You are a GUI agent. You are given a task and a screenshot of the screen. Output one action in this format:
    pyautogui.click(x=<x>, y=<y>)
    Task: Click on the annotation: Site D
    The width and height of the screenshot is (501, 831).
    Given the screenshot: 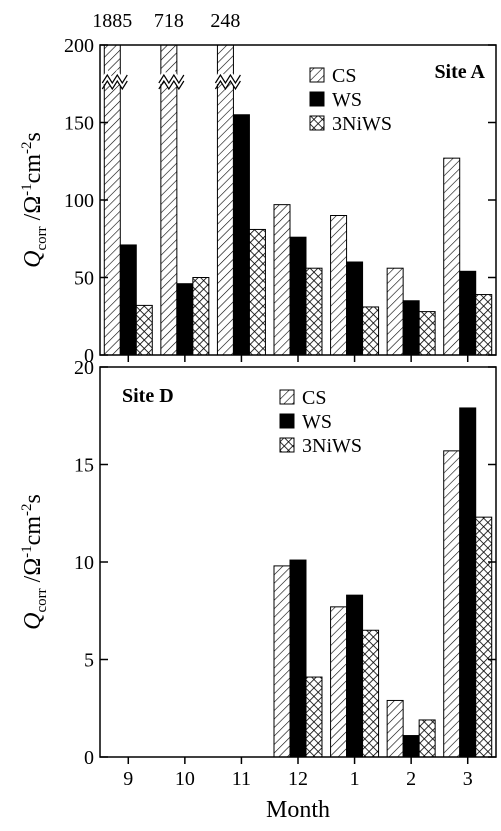 What is the action you would take?
    pyautogui.click(x=148, y=396)
    